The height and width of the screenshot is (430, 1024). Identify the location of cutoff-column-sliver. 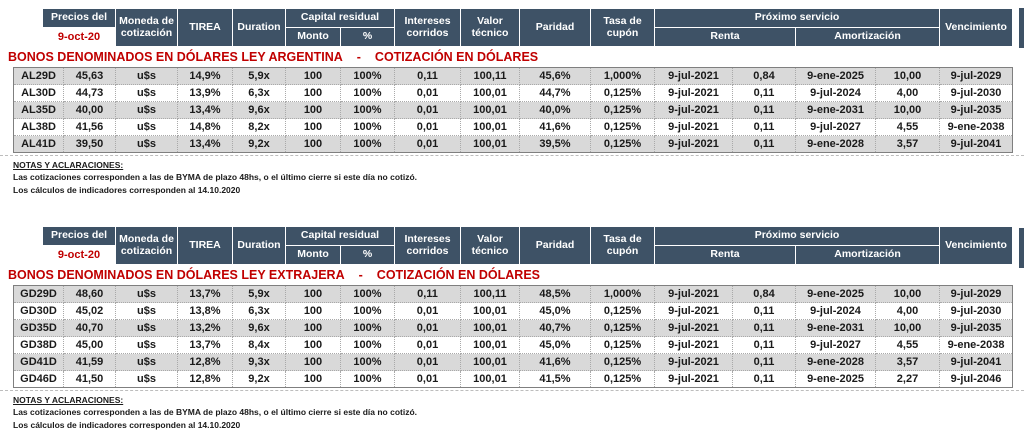
(1021, 28).